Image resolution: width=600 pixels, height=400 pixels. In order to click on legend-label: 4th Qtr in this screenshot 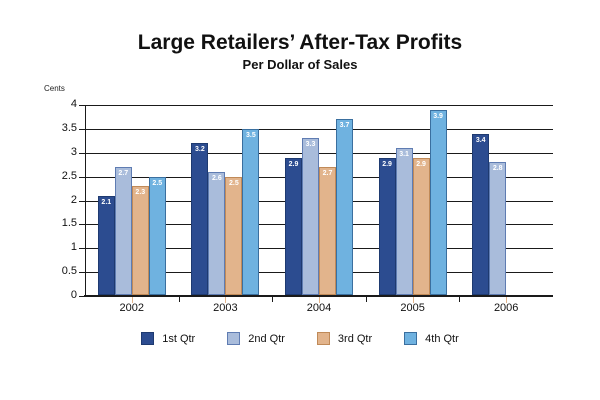, I will do `click(442, 338)`.